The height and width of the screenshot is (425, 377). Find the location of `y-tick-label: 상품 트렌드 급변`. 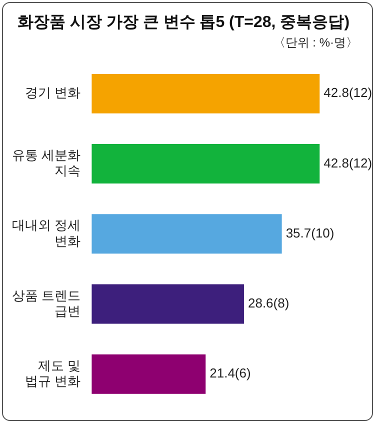

y-tick-label: 상품 트렌드 급변 is located at coordinates (46, 303).